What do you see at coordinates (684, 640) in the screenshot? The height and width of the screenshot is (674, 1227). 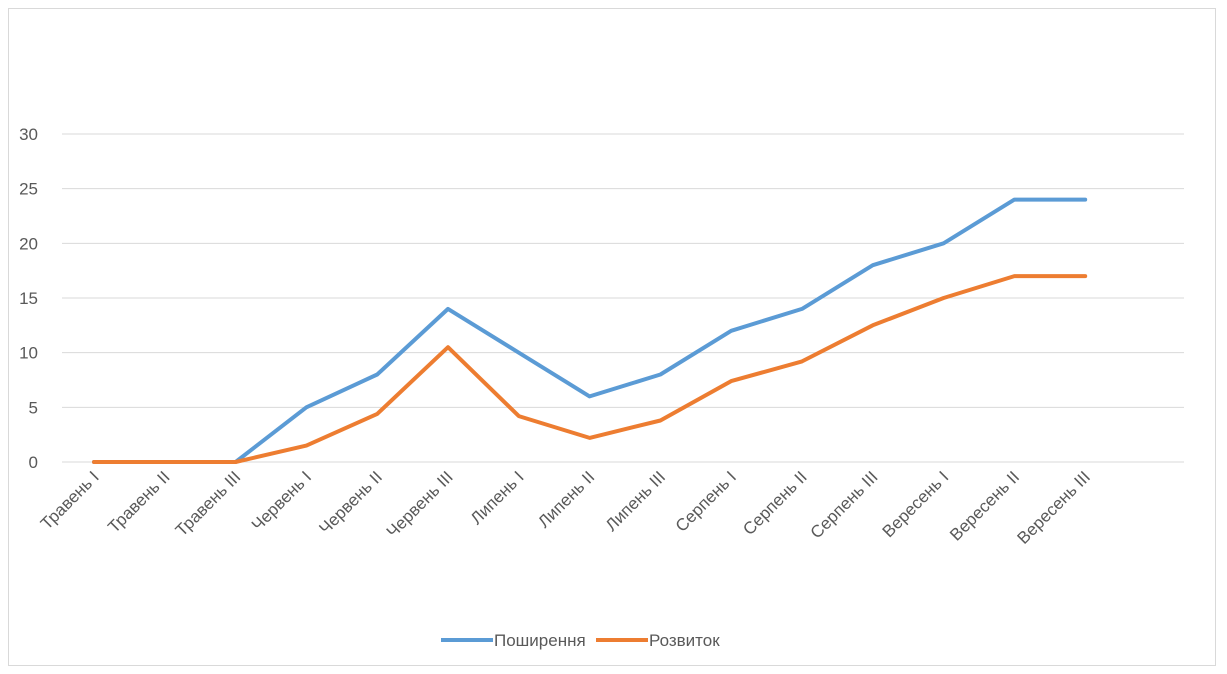 I see `legend-label-1: Розвиток` at bounding box center [684, 640].